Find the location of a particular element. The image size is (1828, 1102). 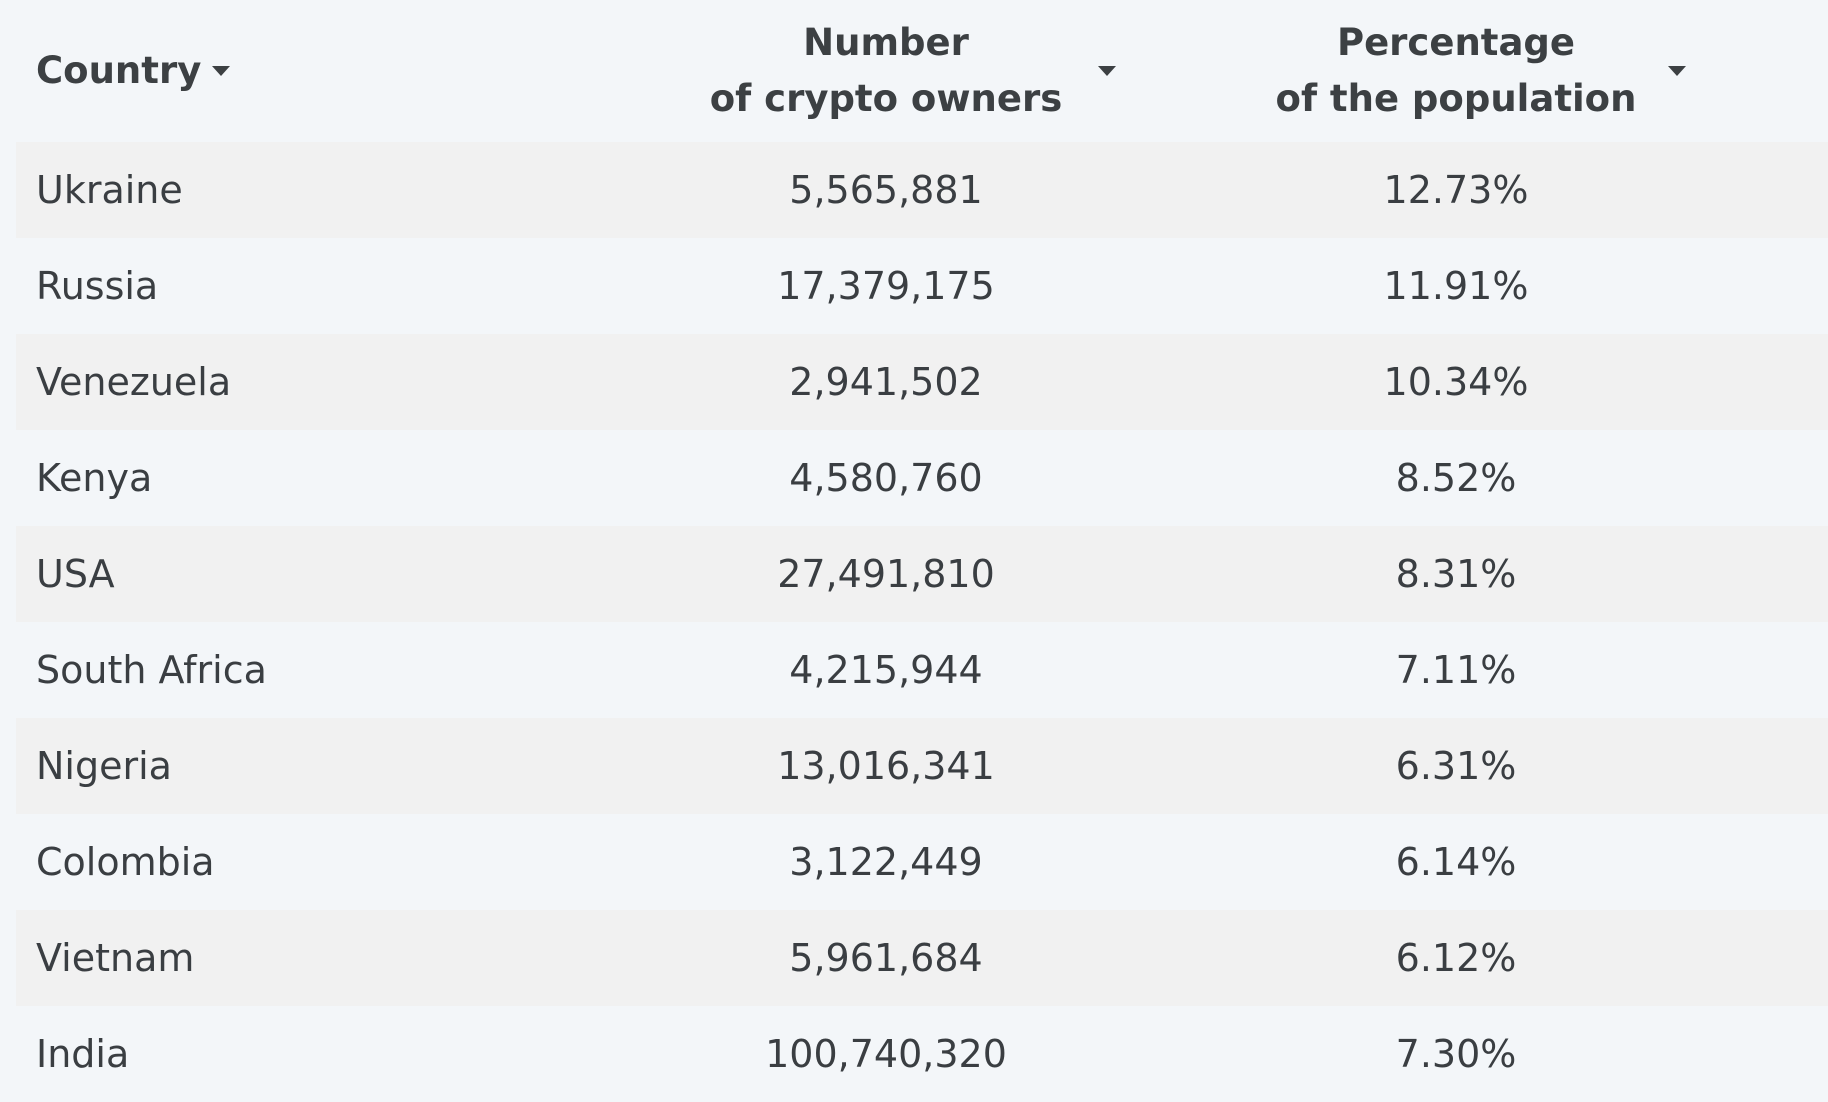

cell-owners: 2,941,502 is located at coordinates (886, 382).